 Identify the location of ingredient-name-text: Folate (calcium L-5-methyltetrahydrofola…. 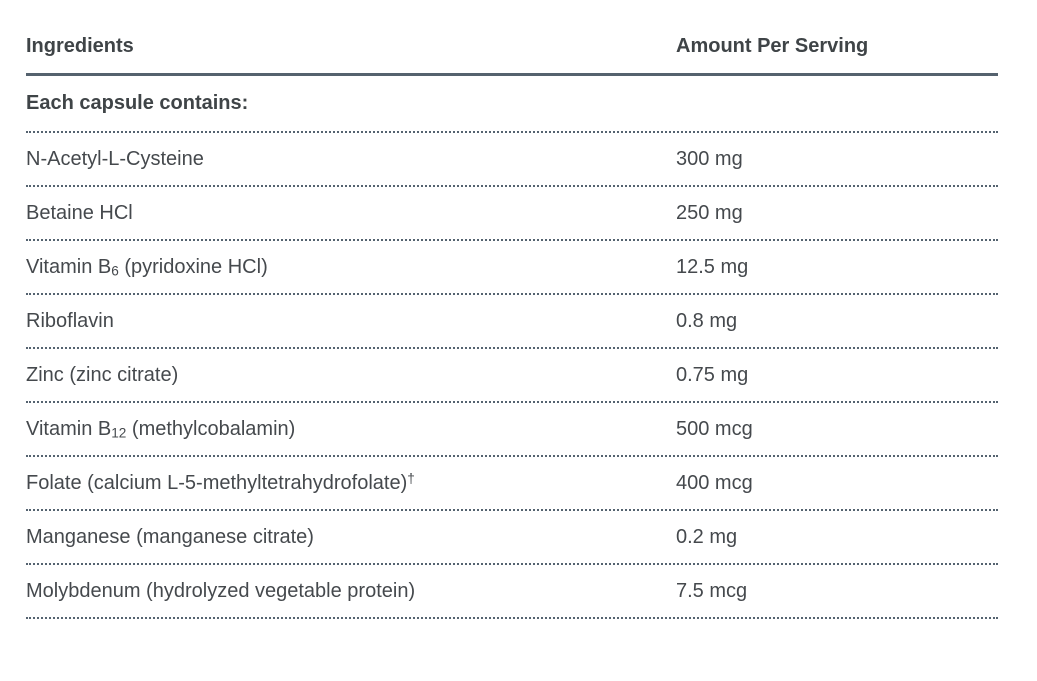
(217, 483).